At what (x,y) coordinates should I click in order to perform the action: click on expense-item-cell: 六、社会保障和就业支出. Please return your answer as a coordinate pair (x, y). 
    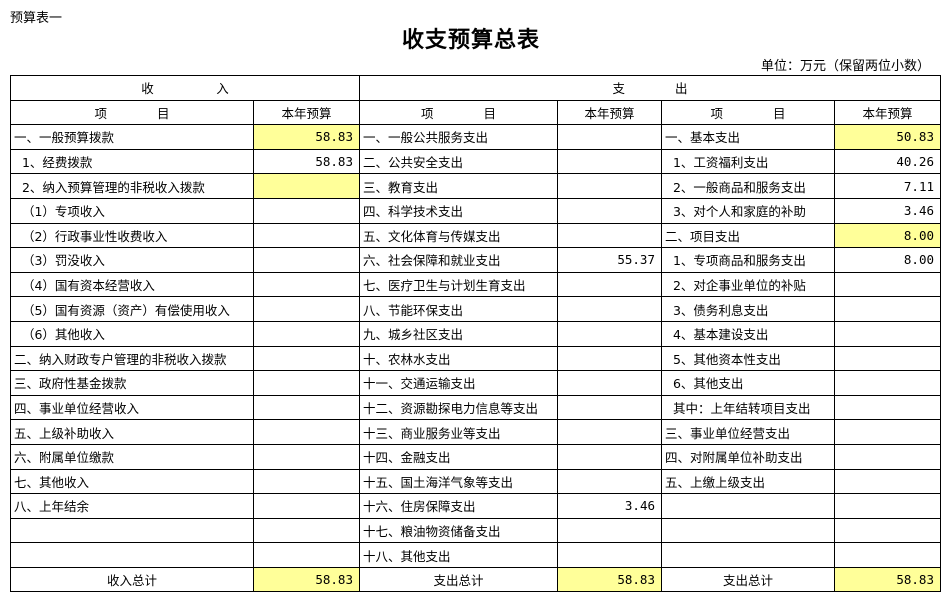
    Looking at the image, I should click on (458, 260).